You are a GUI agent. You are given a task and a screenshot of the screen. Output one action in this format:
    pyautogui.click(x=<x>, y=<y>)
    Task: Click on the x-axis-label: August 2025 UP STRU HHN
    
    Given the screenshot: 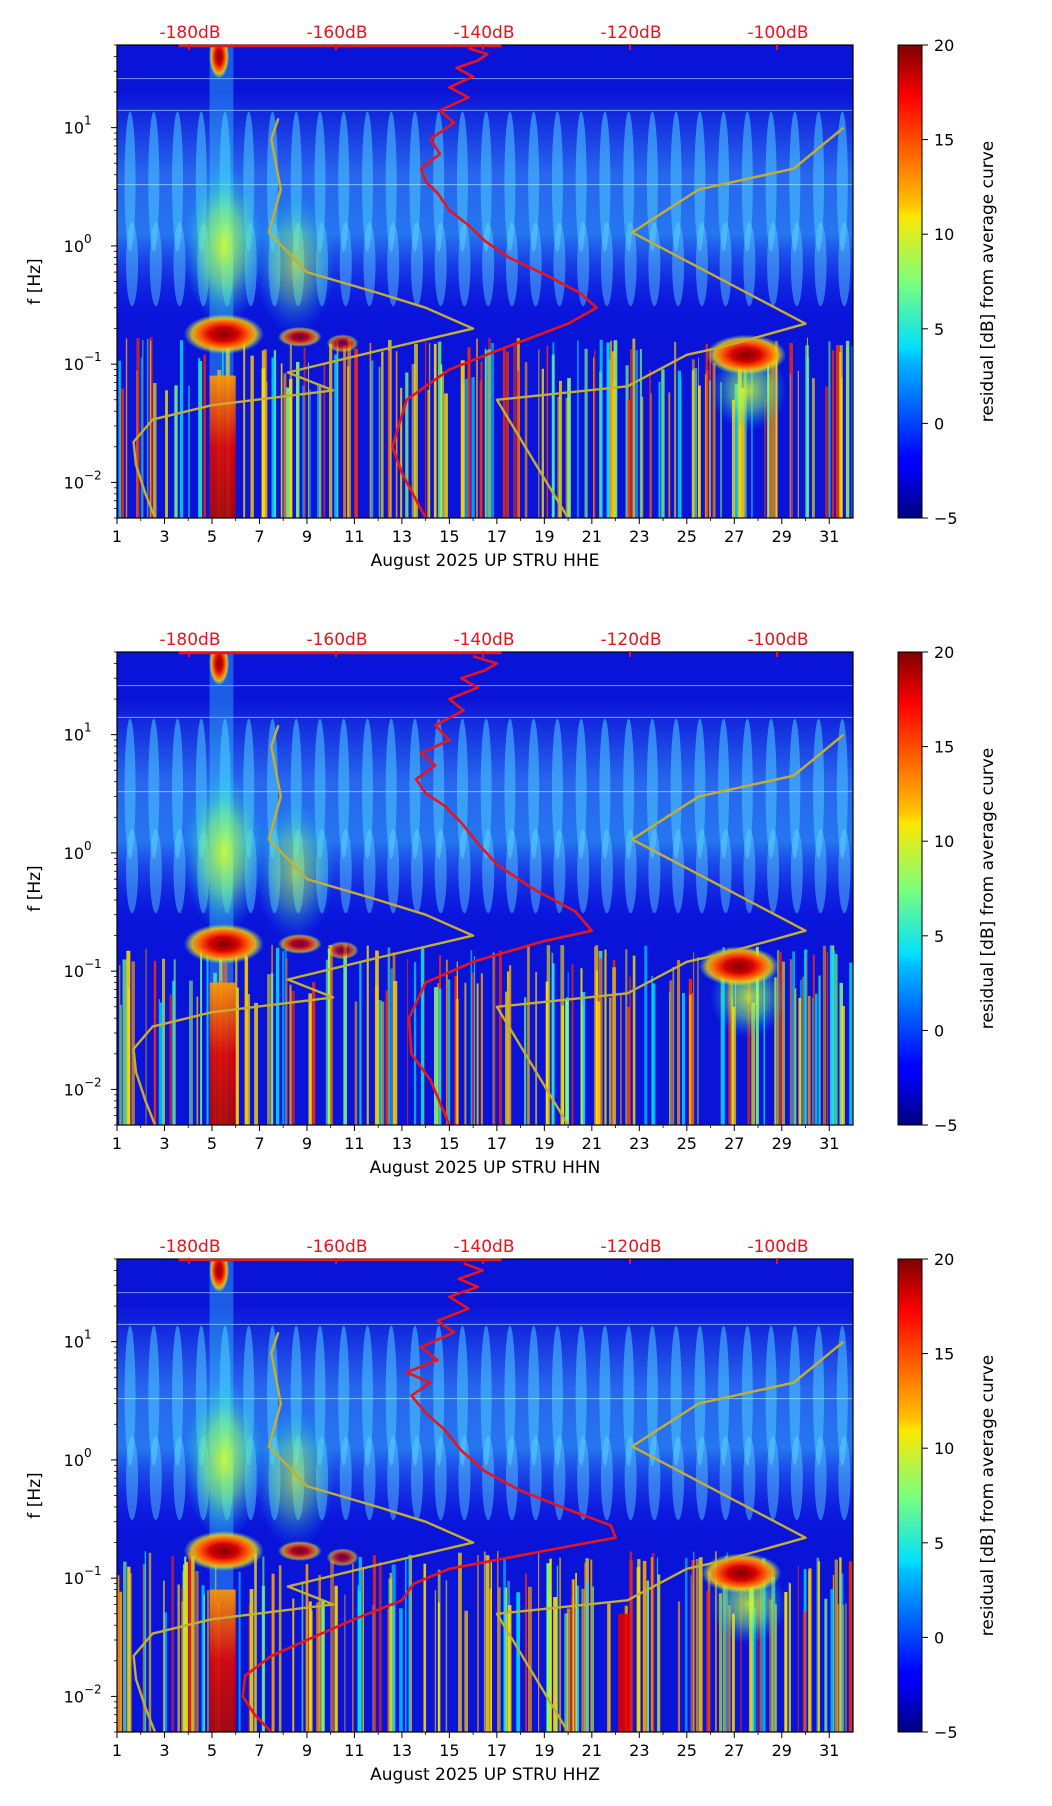 What is the action you would take?
    pyautogui.click(x=485, y=1168)
    